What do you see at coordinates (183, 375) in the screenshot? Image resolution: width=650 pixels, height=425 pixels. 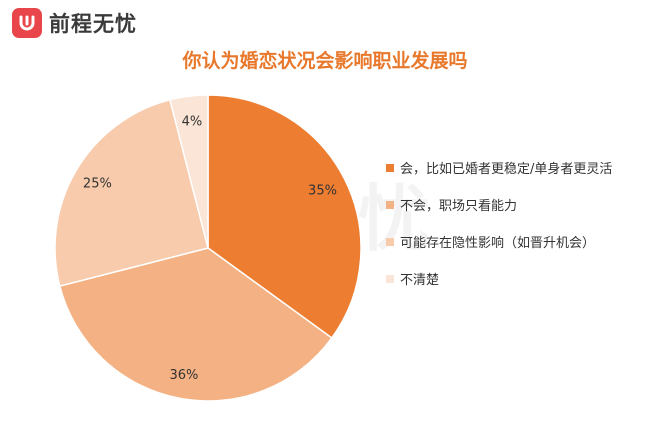 I see `slice-label-2: 36%` at bounding box center [183, 375].